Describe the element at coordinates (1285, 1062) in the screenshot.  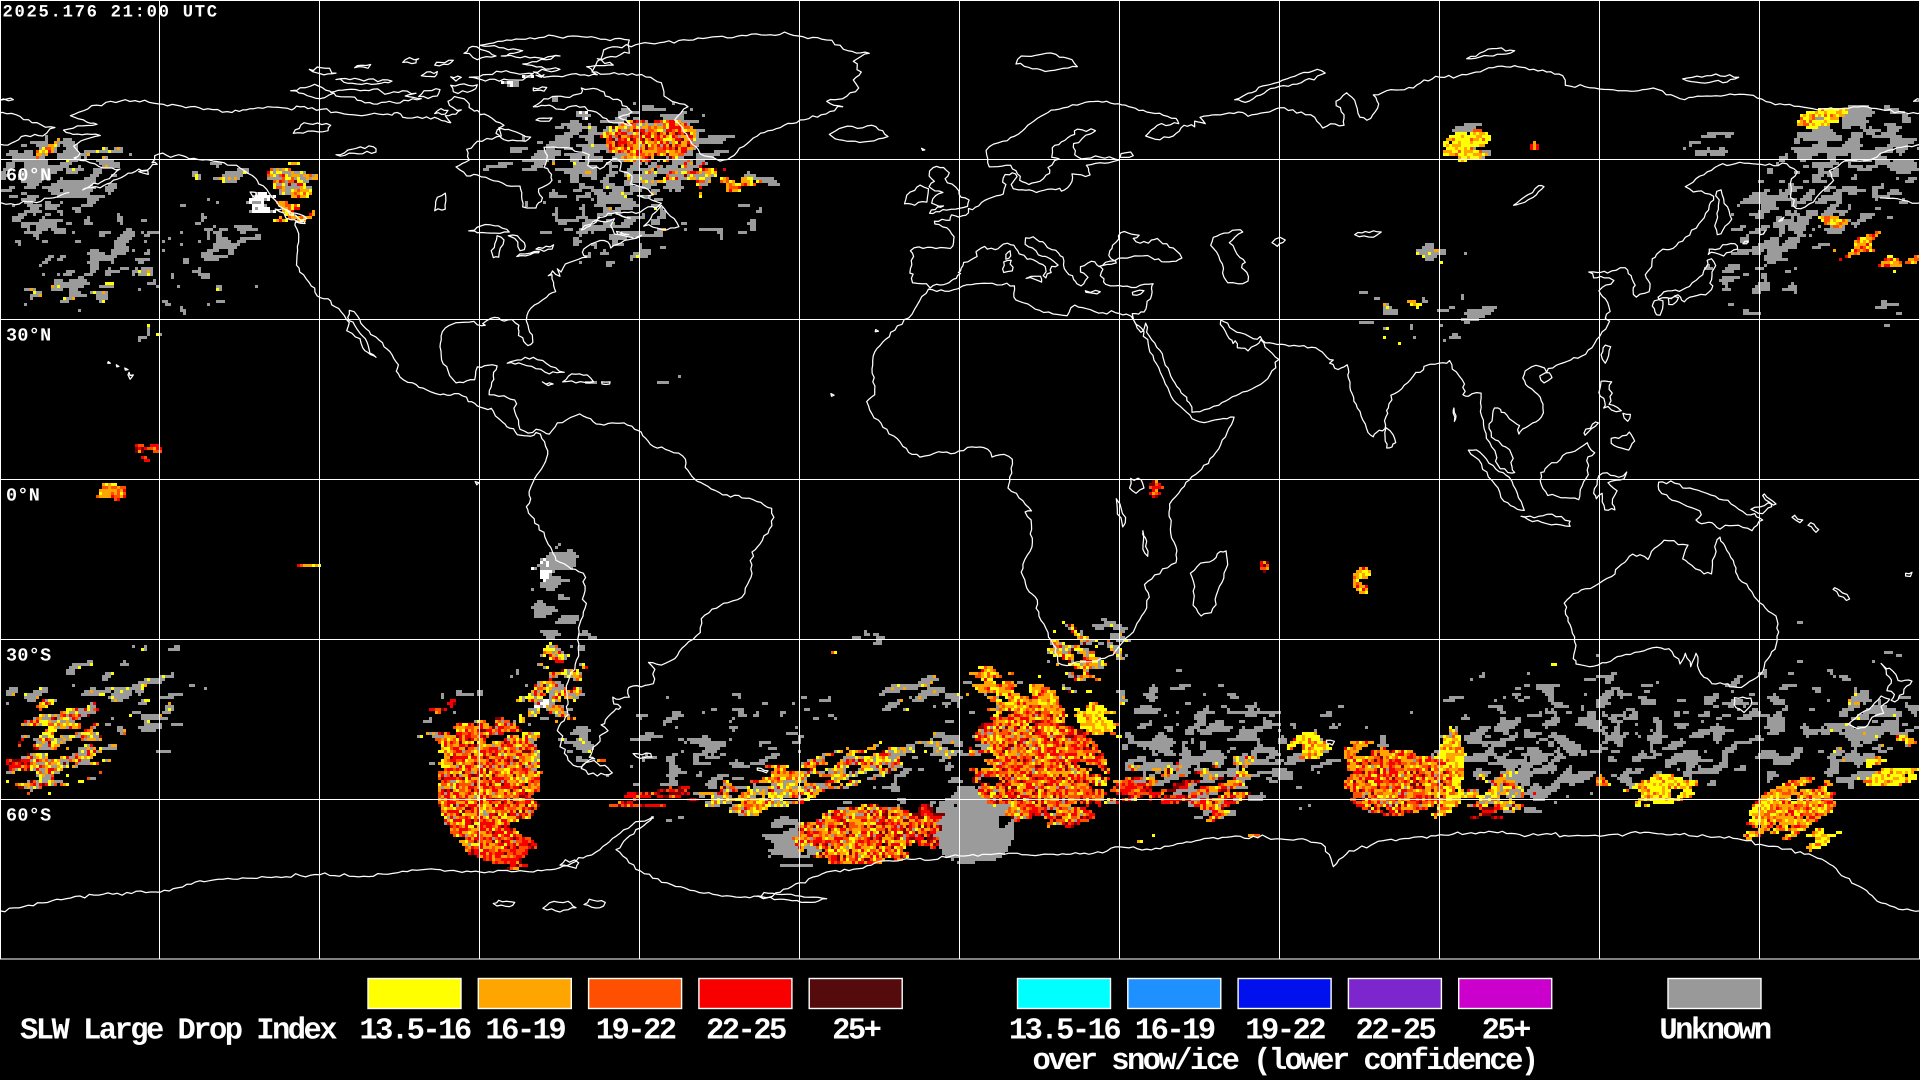
I see `svg-text:over snow/ice (lower confidenc: over snow/ice (lower confidence)` at that location.